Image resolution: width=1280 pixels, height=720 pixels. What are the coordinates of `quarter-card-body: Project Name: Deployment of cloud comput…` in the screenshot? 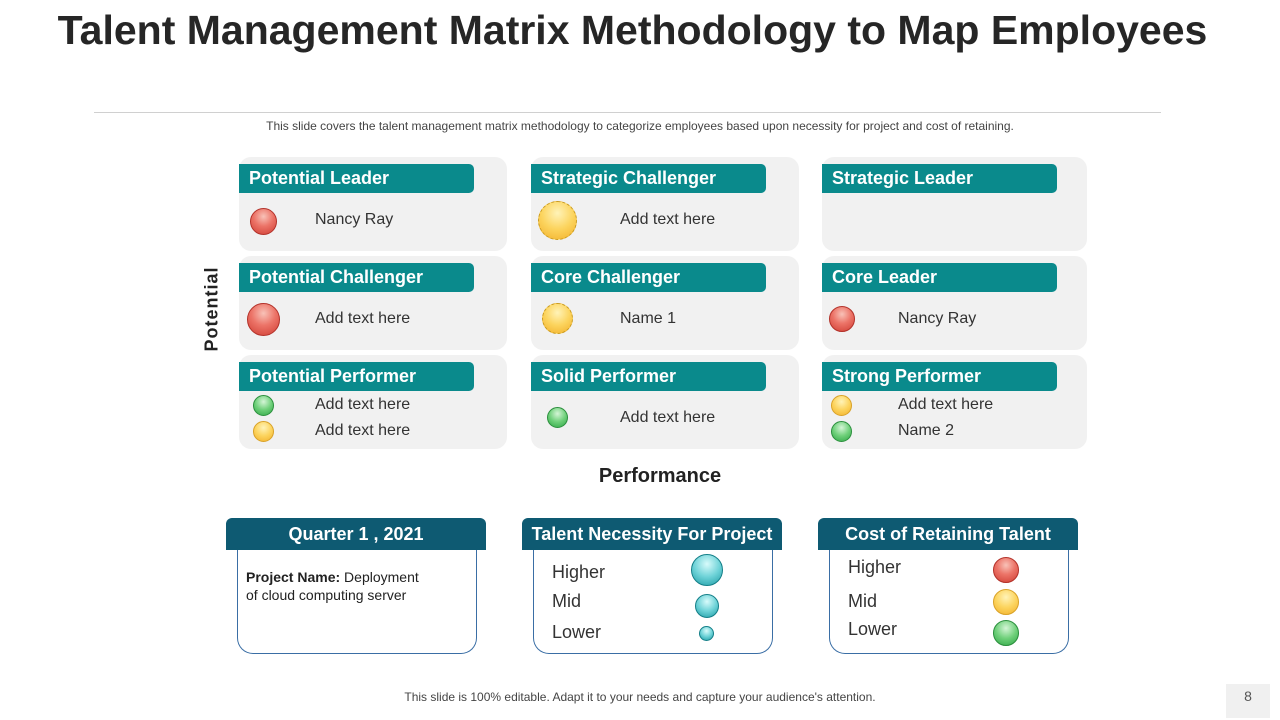 It's located at (357, 597).